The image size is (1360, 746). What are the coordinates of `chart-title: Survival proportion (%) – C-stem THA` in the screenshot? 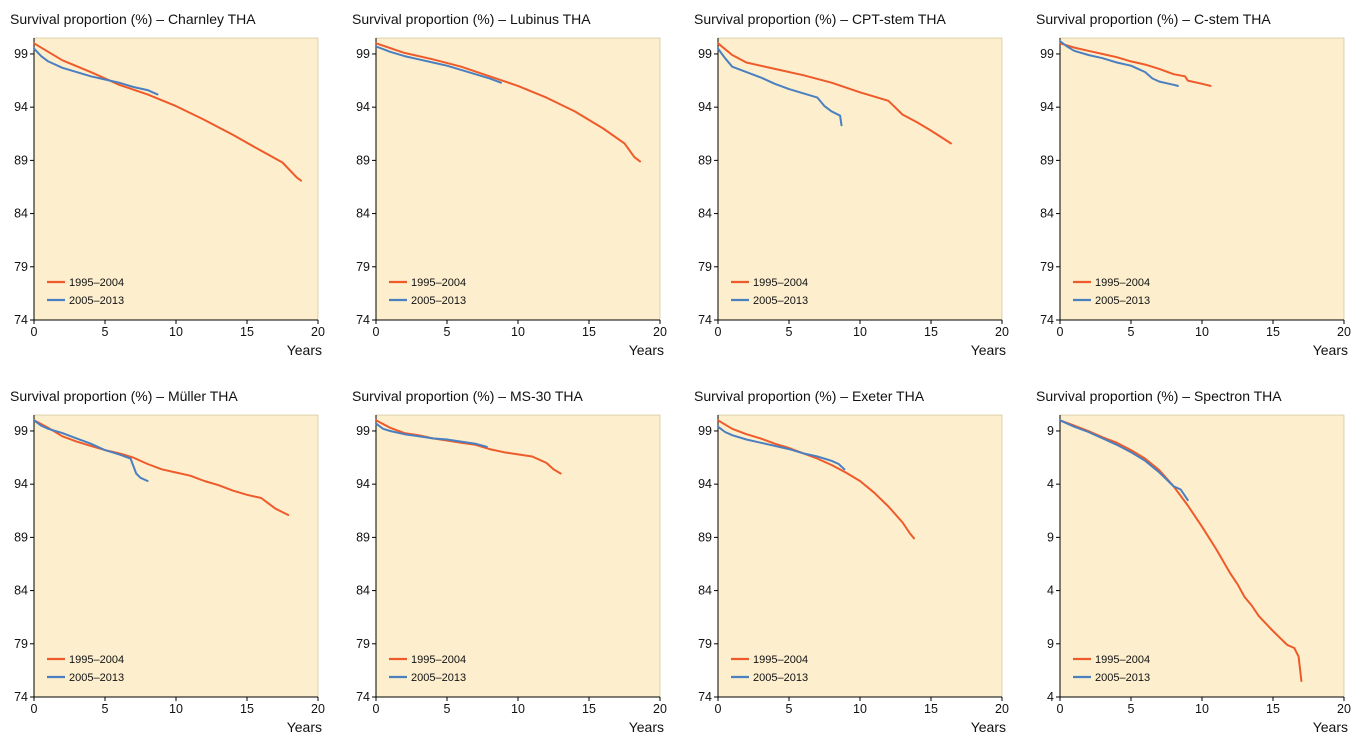 It's located at (1153, 19).